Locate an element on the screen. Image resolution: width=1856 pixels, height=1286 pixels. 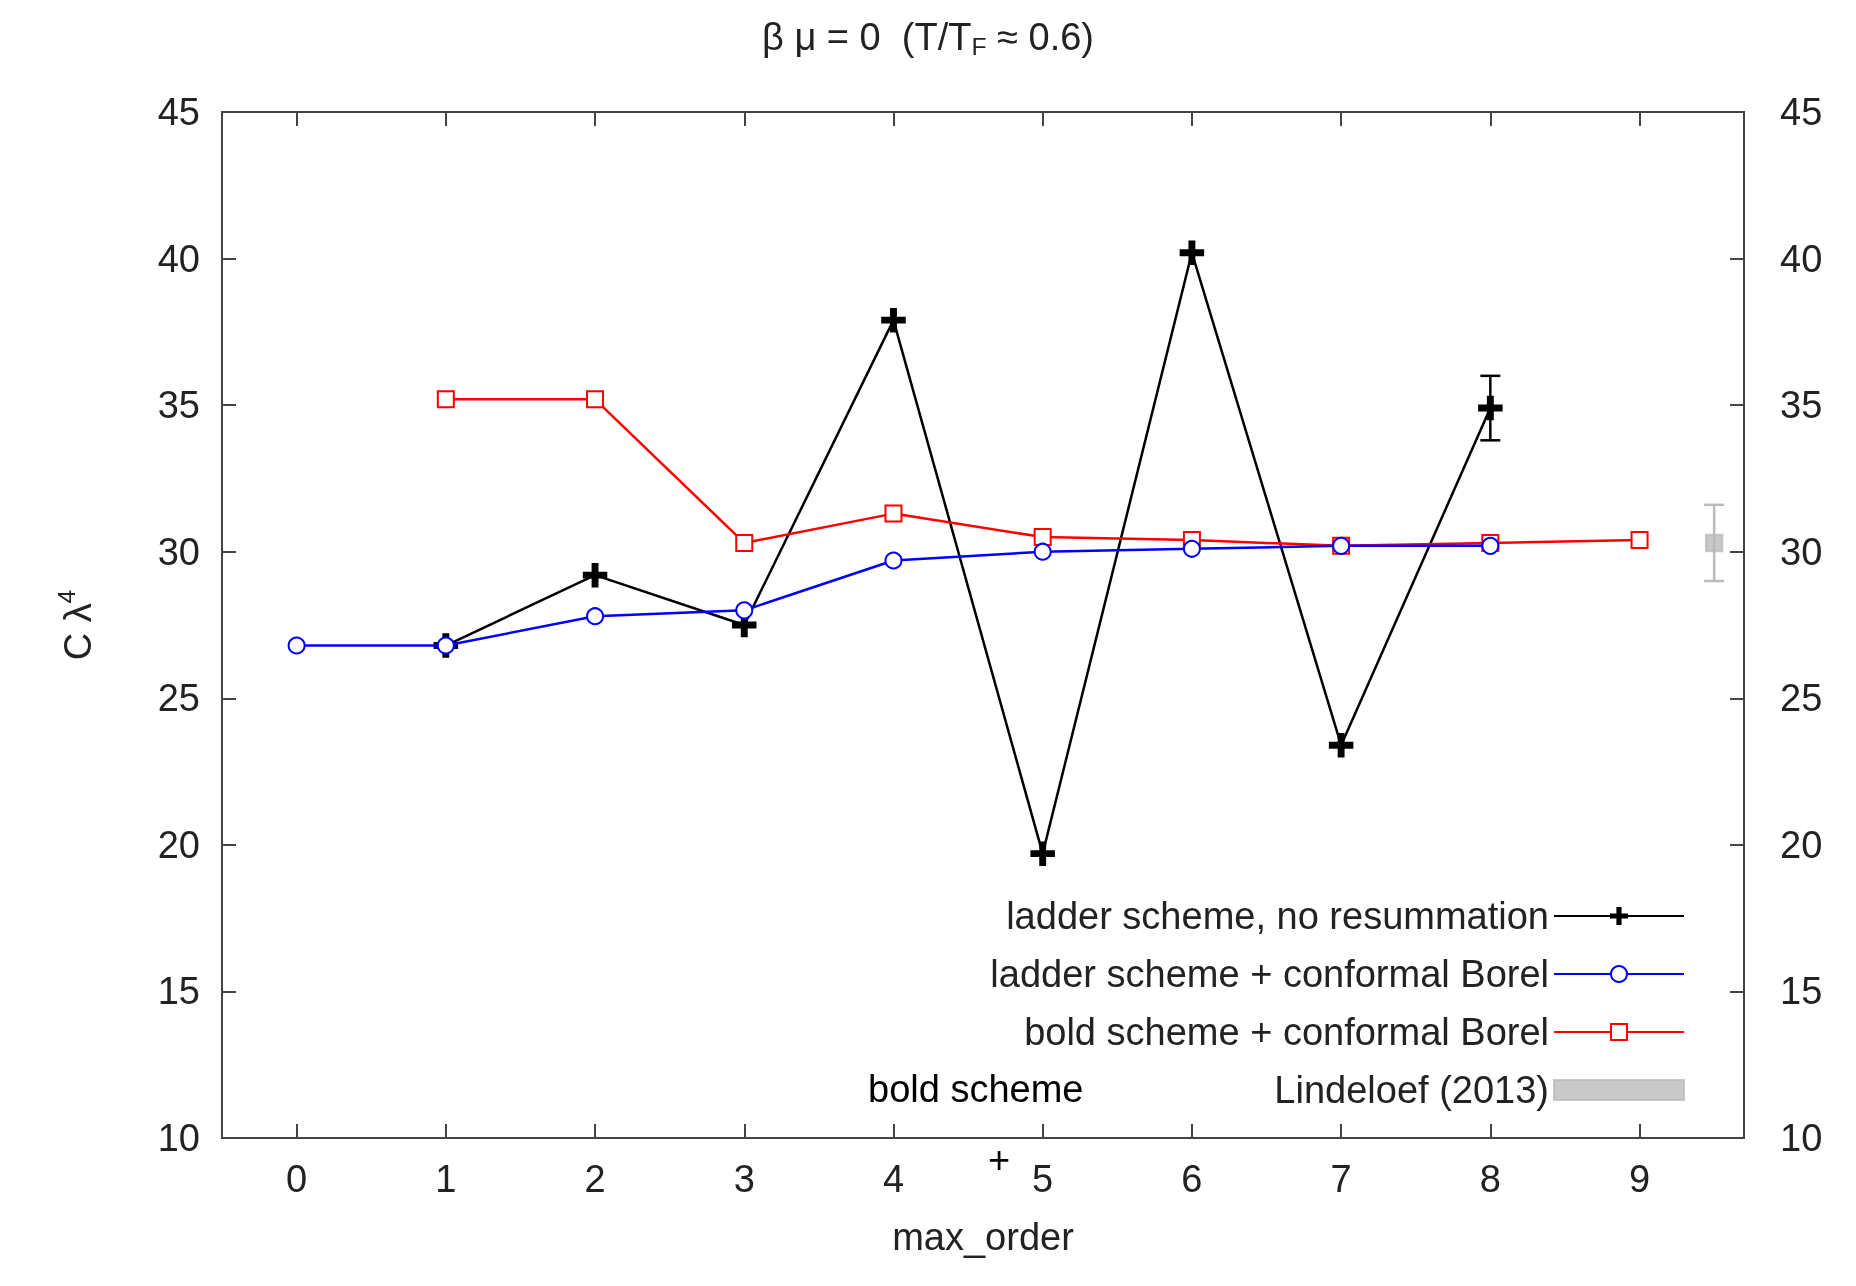
y-axis-title: C λ4 is located at coordinates (76, 625).